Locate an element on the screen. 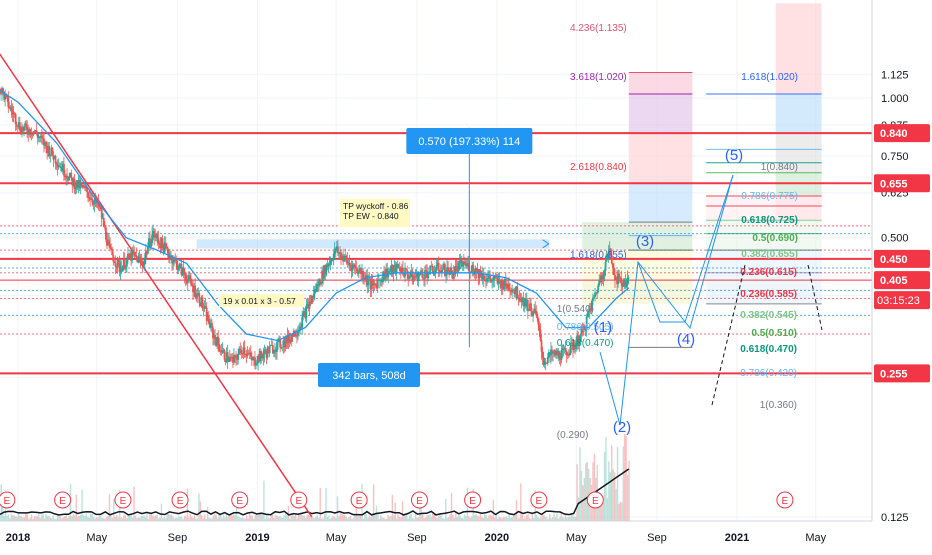 This screenshot has height=555, width=932. fib-label: 1(0.360) is located at coordinates (778, 405).